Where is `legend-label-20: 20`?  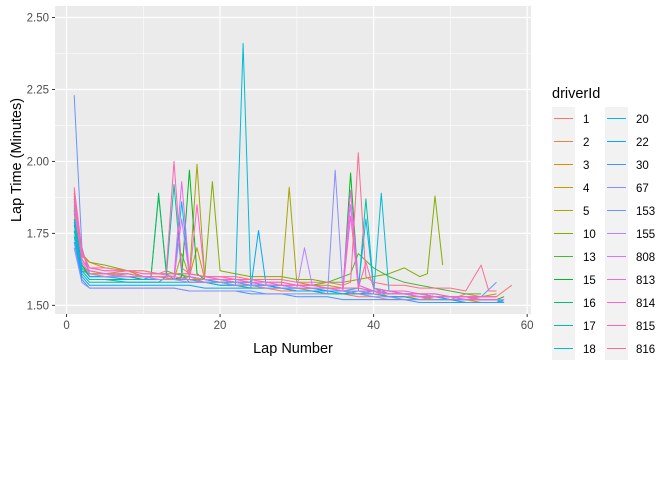
legend-label-20: 20 is located at coordinates (642, 120).